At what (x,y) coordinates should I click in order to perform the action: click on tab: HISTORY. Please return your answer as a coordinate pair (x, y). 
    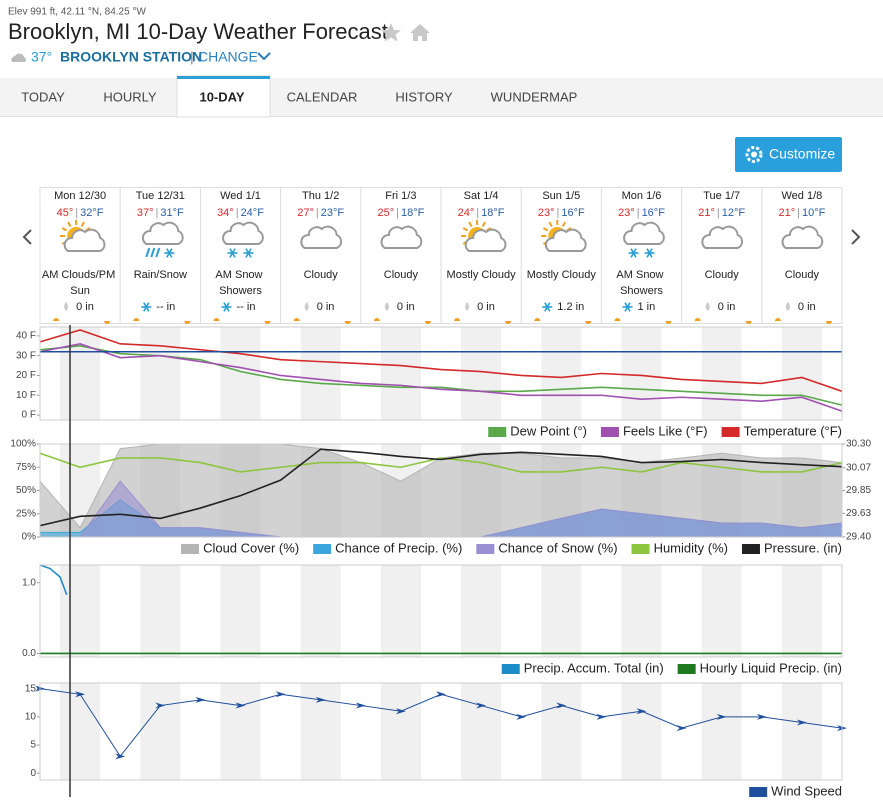
    Looking at the image, I should click on (424, 96).